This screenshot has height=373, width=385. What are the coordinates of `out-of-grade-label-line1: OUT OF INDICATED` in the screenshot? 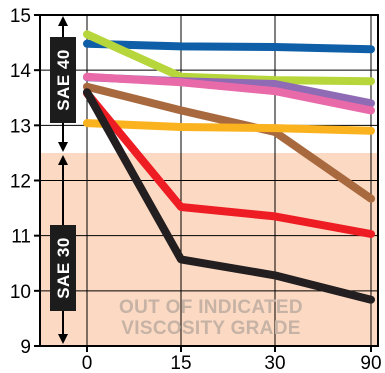 It's located at (211, 307).